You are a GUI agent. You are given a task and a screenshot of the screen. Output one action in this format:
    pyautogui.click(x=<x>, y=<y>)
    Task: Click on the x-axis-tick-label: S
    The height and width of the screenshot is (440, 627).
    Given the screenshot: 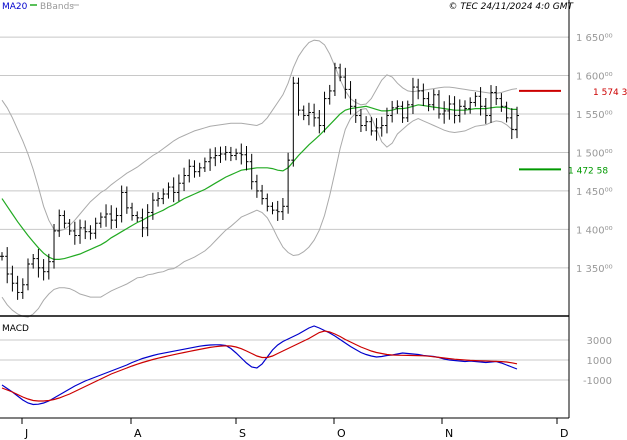 What is the action you would take?
    pyautogui.click(x=242, y=433)
    